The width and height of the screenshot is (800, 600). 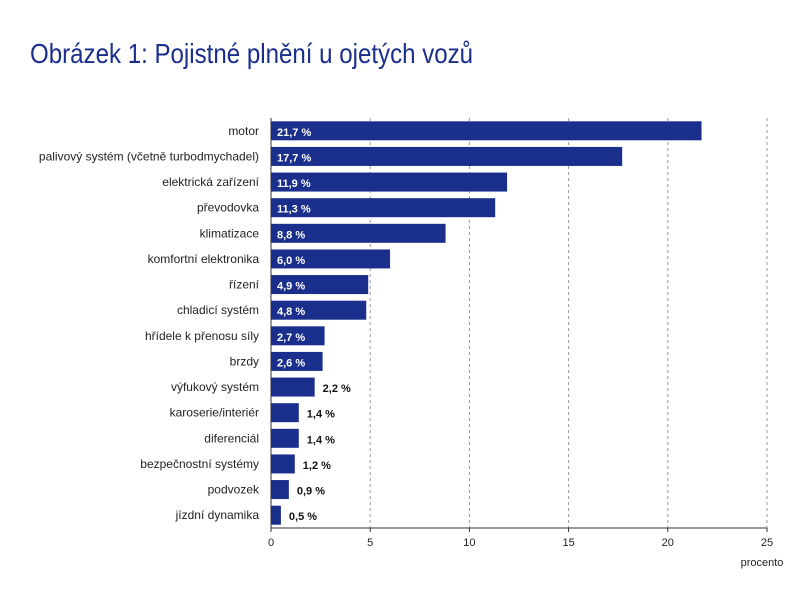 I want to click on value-label: 4,9 %, so click(x=291, y=287).